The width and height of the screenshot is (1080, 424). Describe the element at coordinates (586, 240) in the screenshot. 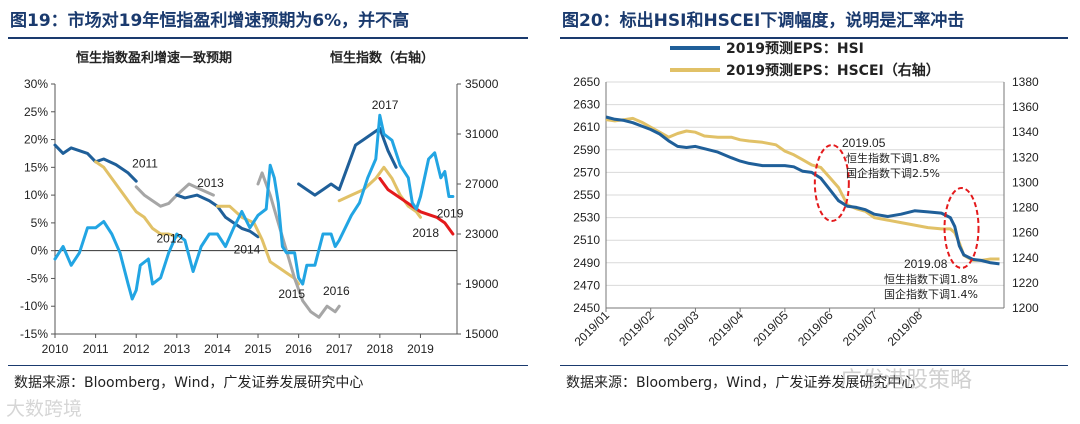

I see `y-left-tick-label: 2510` at that location.